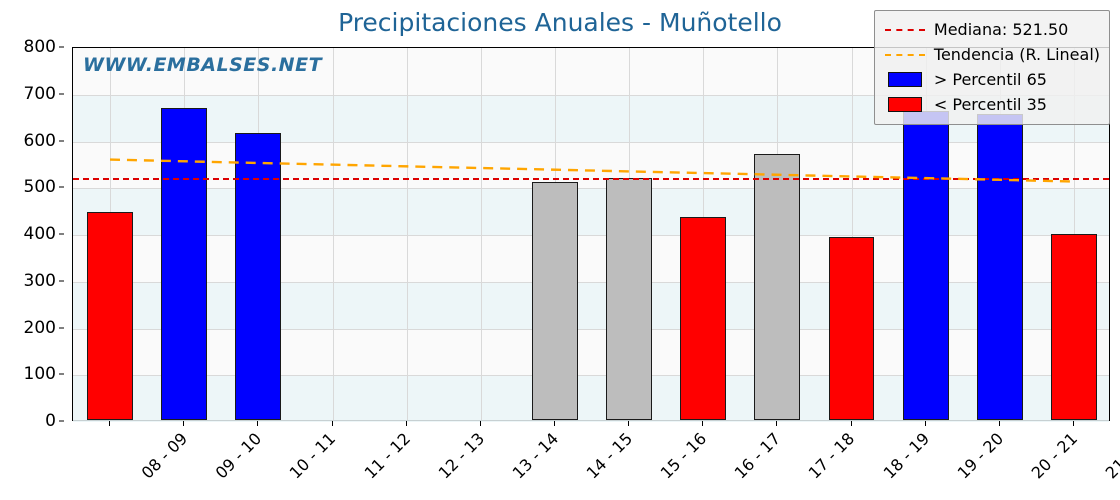 The width and height of the screenshot is (1120, 500). I want to click on y-tick-label: 300, so click(39, 280).